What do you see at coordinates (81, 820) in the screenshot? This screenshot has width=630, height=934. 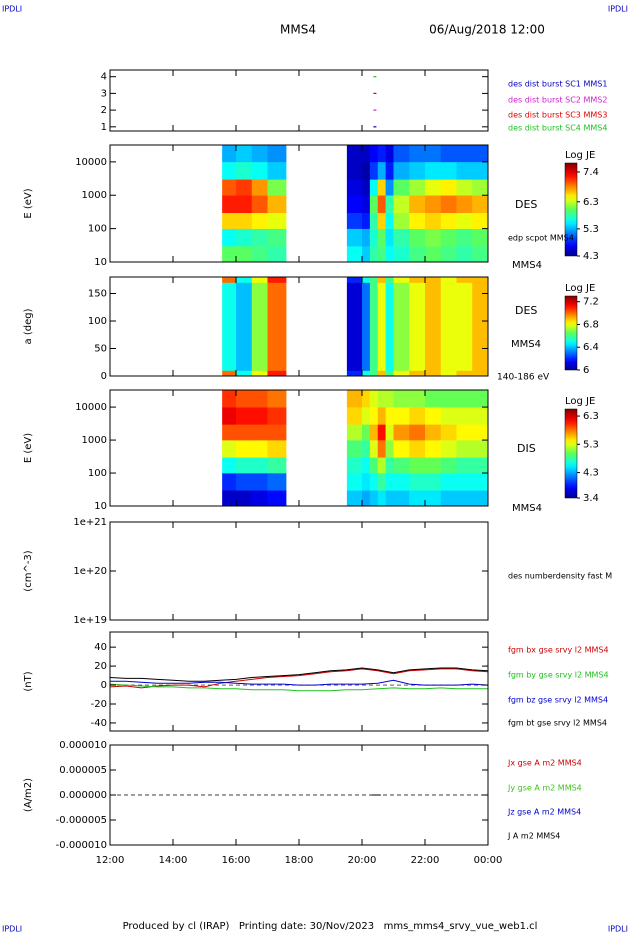 I see `y-tick-label: -0.000005` at bounding box center [81, 820].